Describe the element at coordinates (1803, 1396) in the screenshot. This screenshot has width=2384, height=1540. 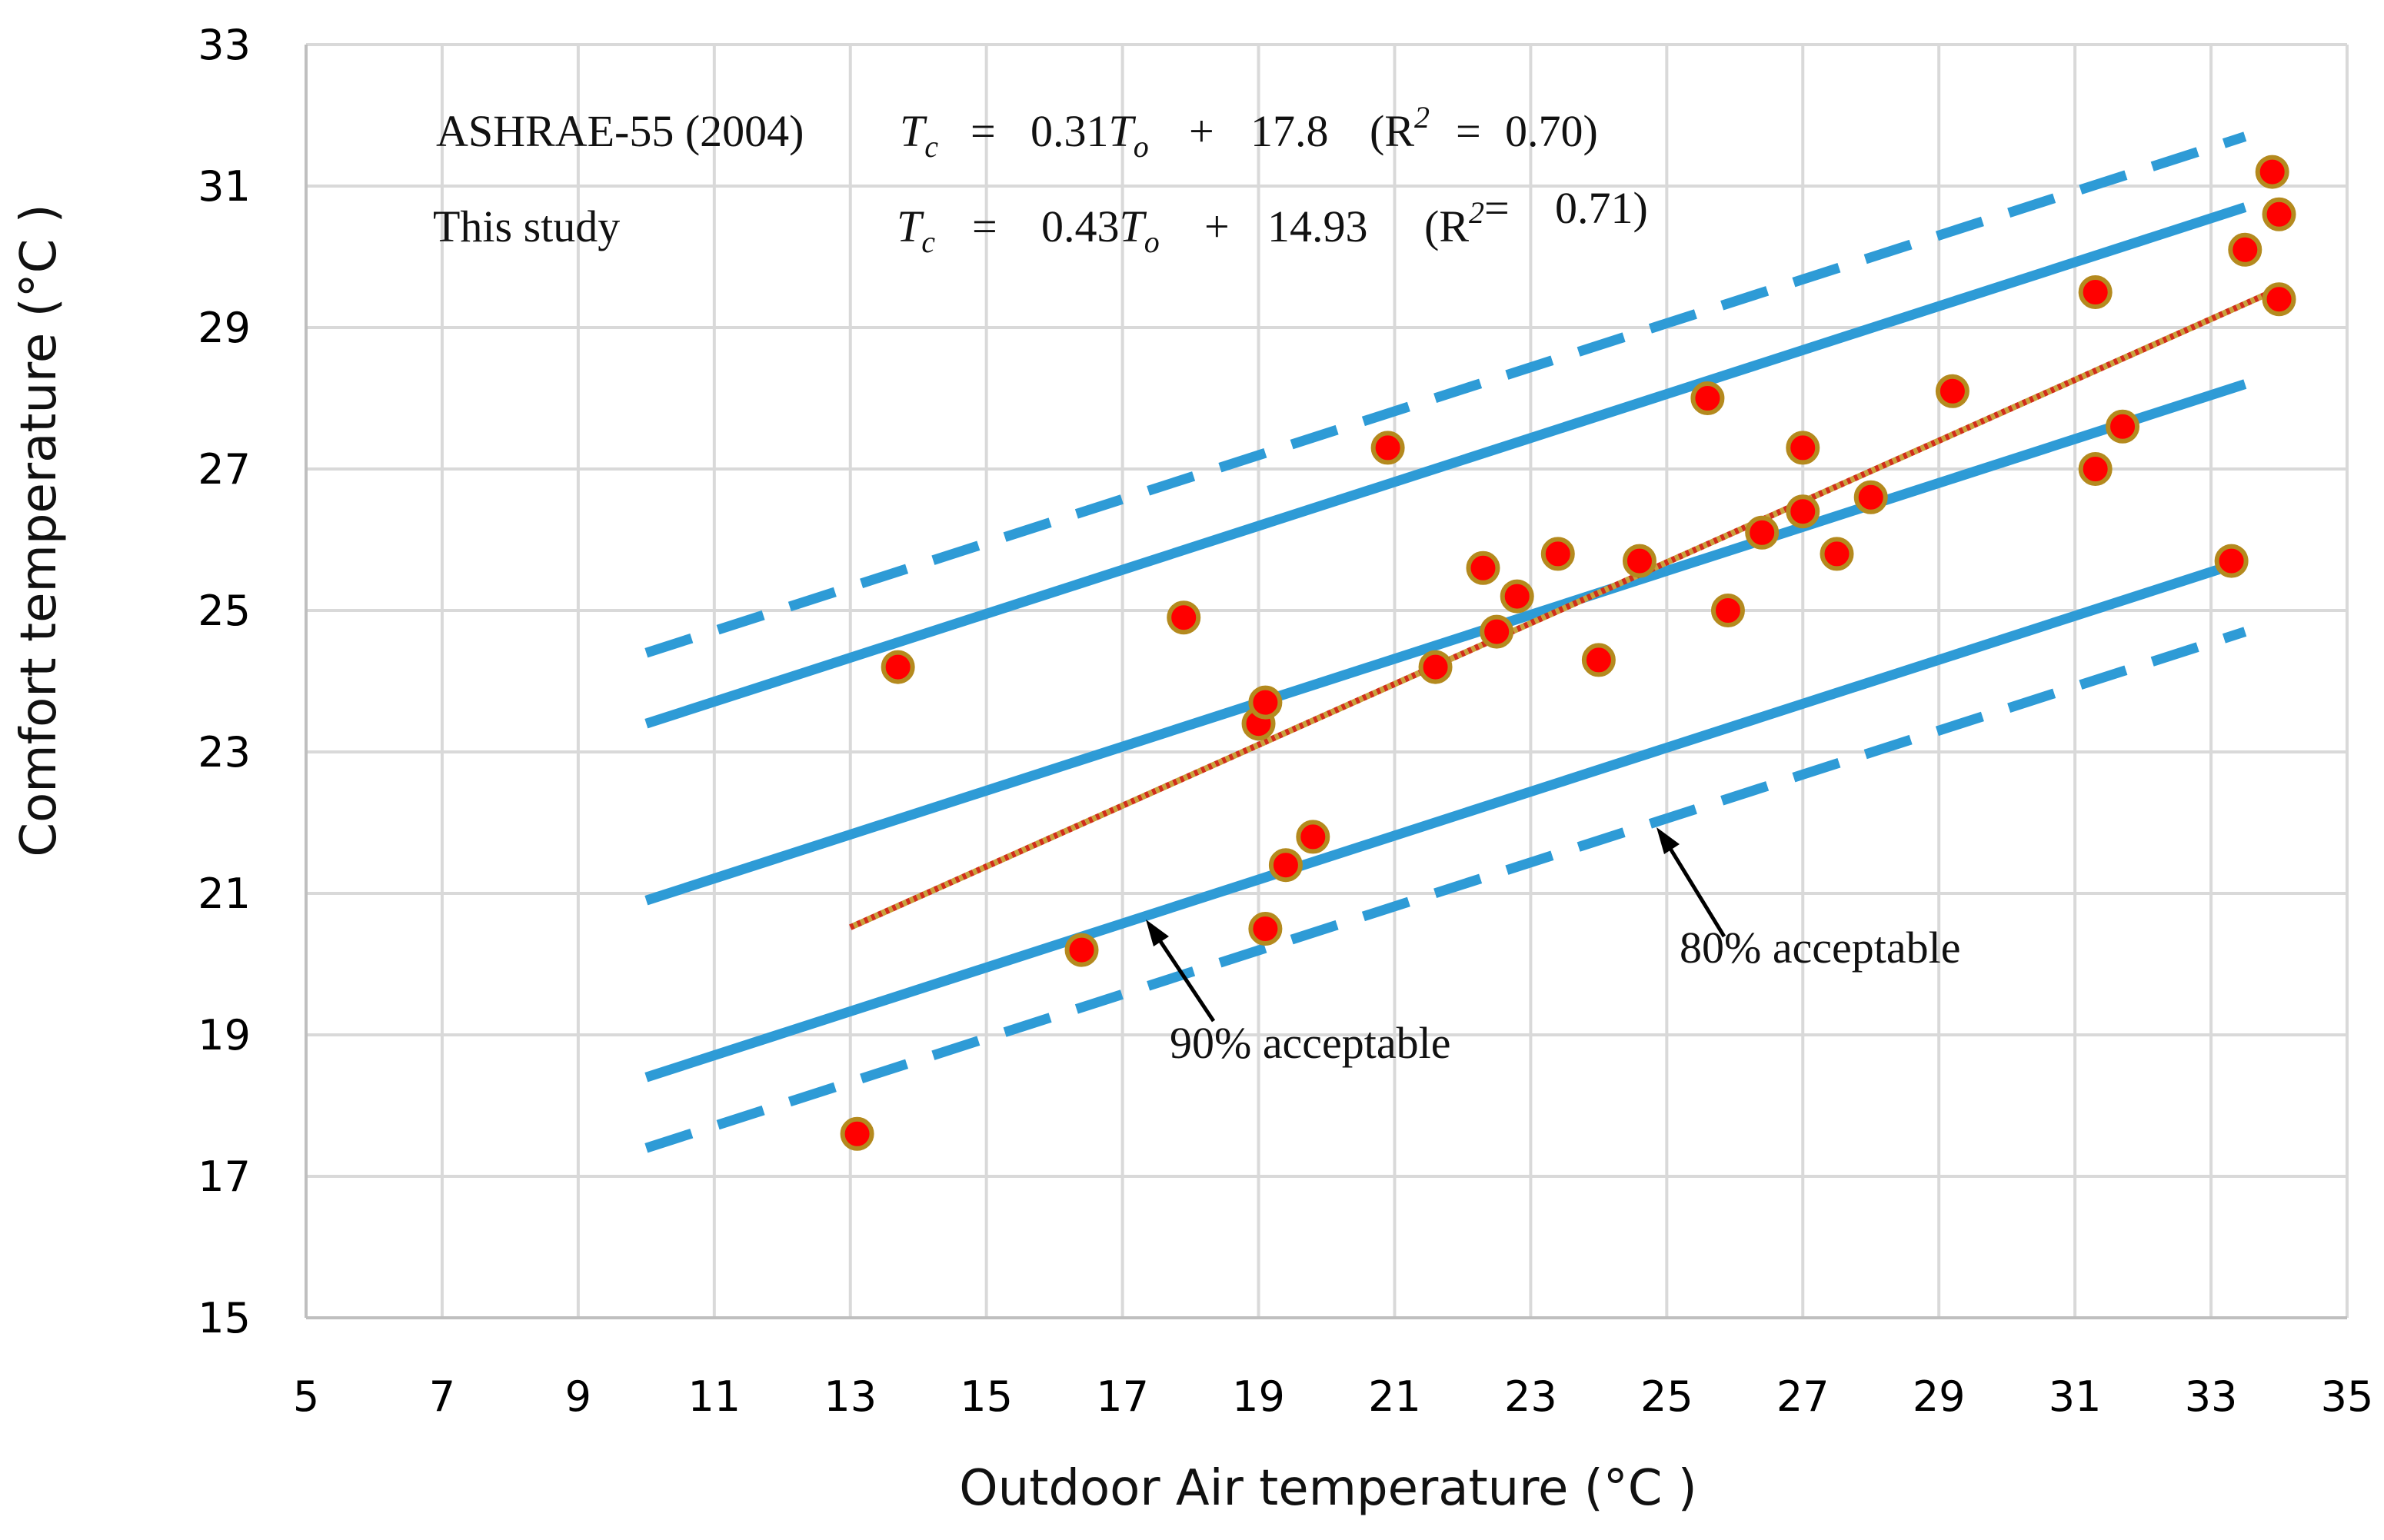
I see `x-tick-label: 27` at that location.